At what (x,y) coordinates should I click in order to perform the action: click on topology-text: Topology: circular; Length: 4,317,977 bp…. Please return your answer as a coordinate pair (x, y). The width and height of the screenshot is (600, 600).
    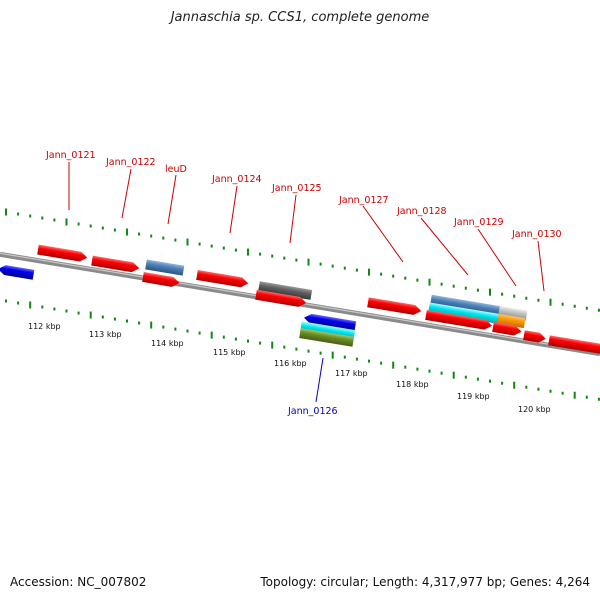
    Looking at the image, I should click on (425, 582).